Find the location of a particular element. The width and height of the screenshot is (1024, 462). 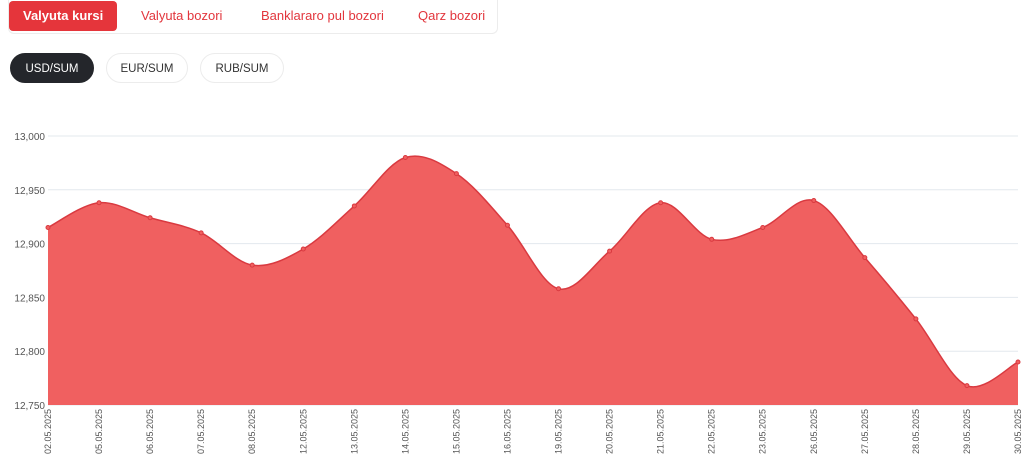

x-tick-label: 23.05.2025 is located at coordinates (763, 431).